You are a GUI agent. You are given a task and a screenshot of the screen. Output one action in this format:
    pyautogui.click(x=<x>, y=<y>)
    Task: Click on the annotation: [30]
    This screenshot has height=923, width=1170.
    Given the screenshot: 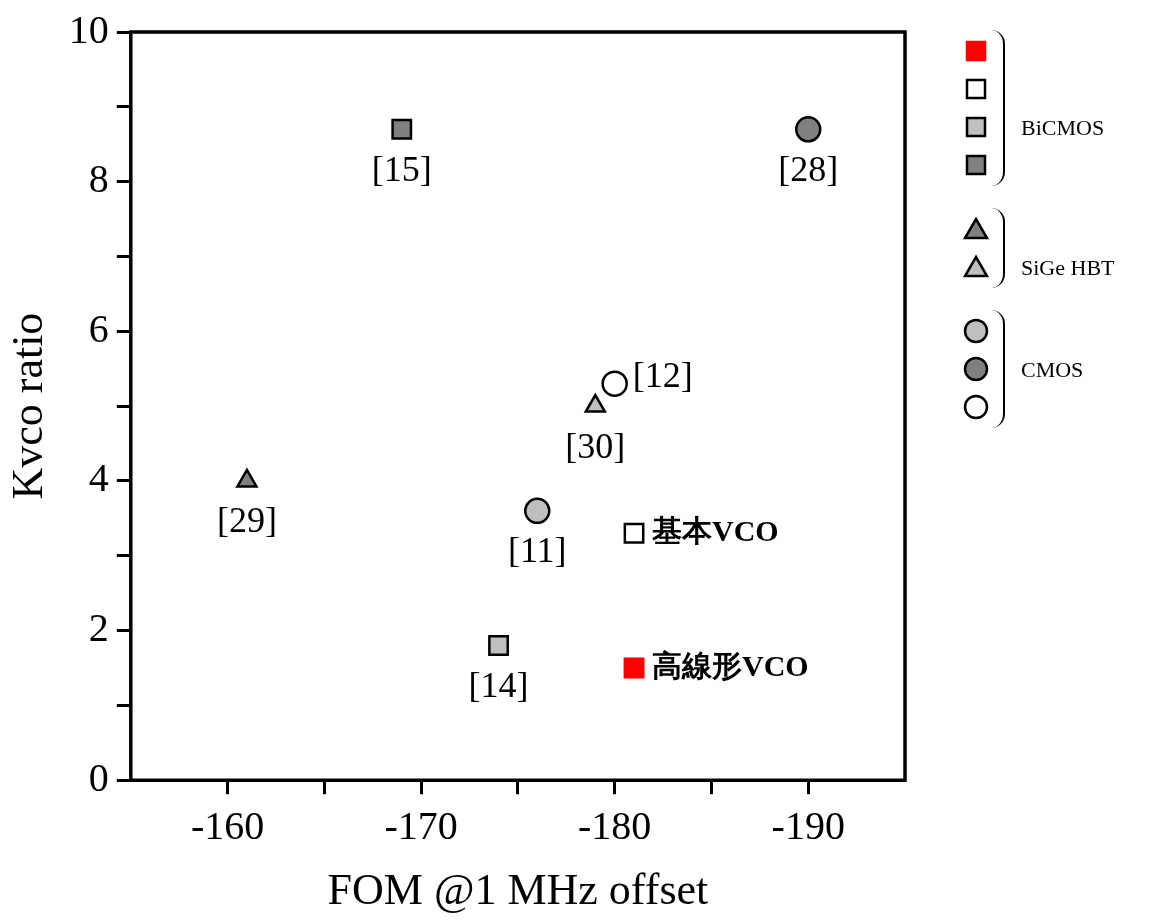 What is the action you would take?
    pyautogui.click(x=595, y=445)
    